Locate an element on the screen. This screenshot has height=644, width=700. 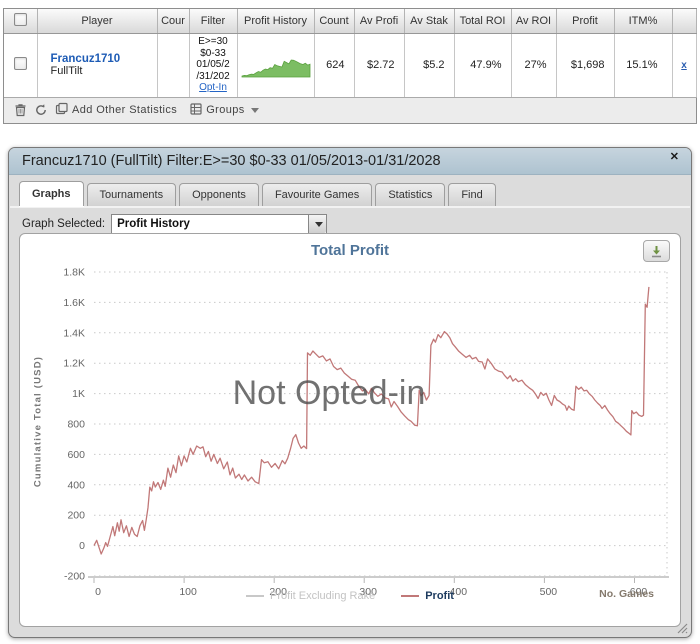
player-site: FullTilt is located at coordinates (66, 71).